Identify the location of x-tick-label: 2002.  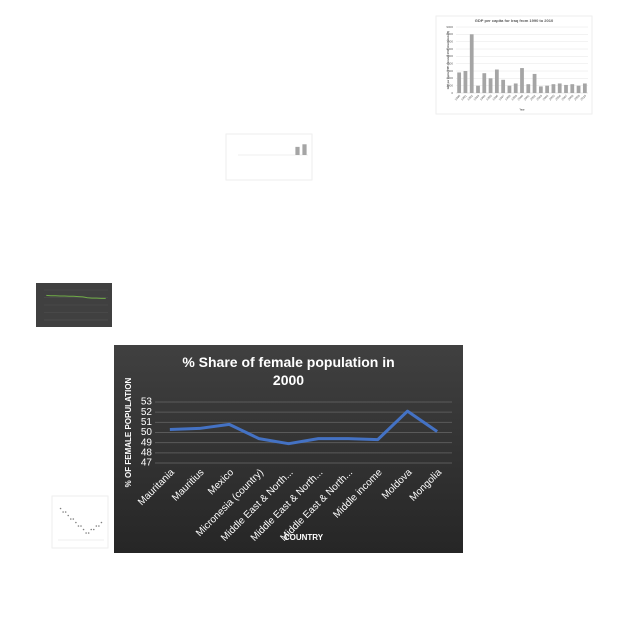
(533, 98).